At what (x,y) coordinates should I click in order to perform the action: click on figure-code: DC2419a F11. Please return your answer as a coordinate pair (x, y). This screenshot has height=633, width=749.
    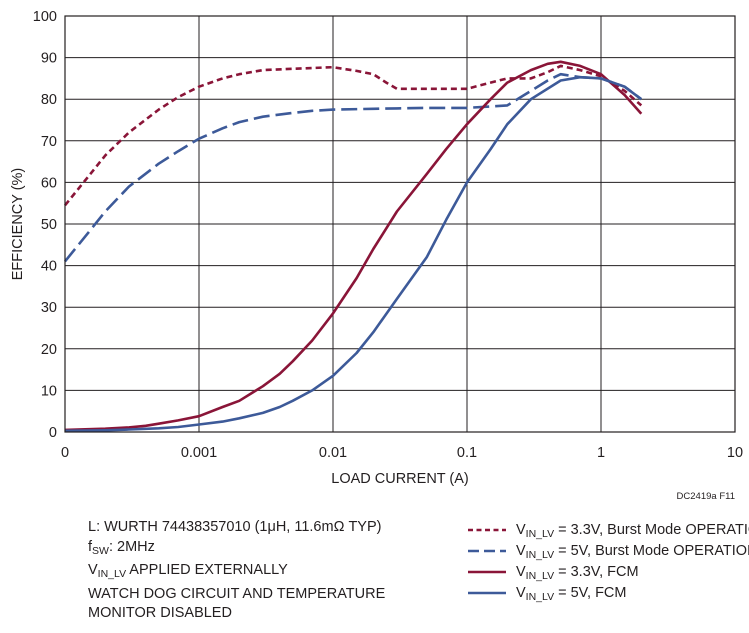
    Looking at the image, I should click on (706, 496).